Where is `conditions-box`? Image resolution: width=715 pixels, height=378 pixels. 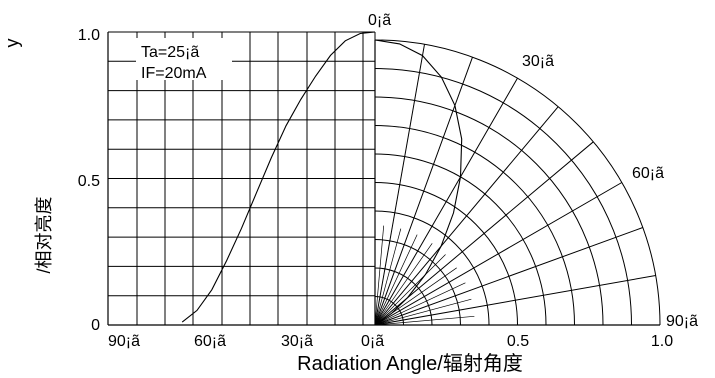 conditions-box is located at coordinates (184, 59).